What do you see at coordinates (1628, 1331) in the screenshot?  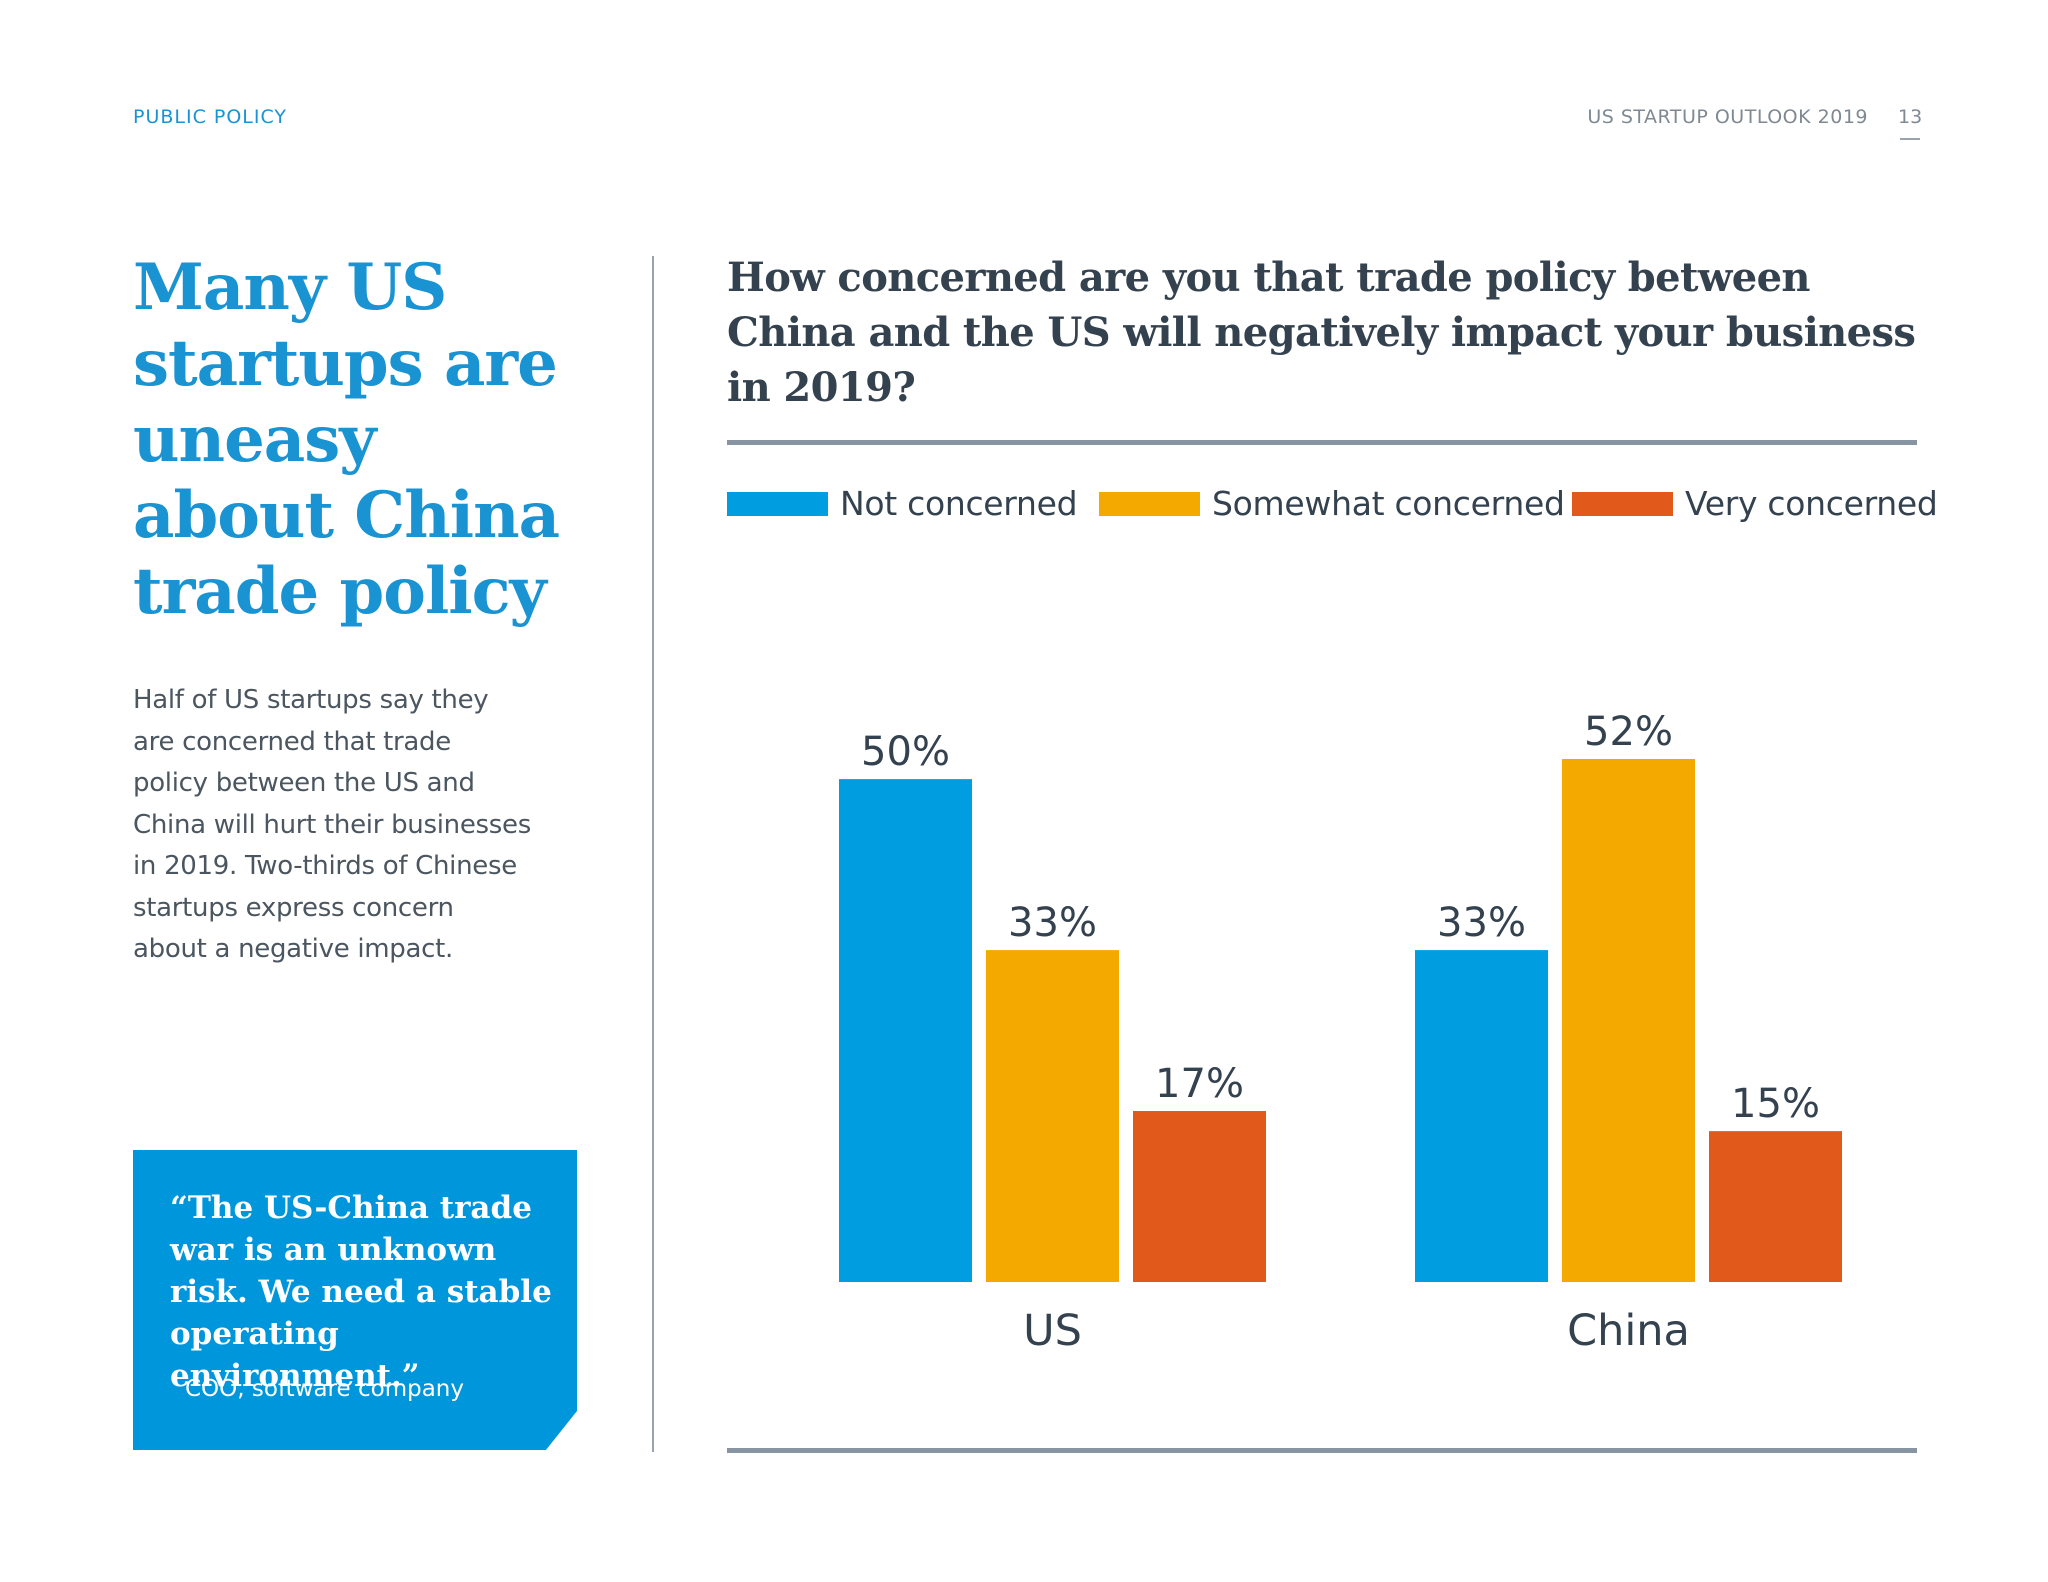 I see `category-label-china: China` at bounding box center [1628, 1331].